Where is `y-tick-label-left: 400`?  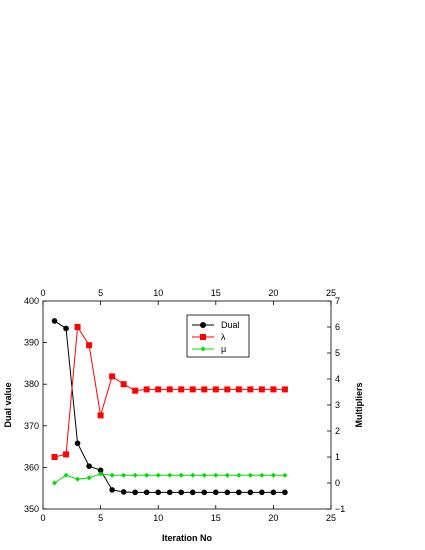
y-tick-label-left: 400 is located at coordinates (31, 301).